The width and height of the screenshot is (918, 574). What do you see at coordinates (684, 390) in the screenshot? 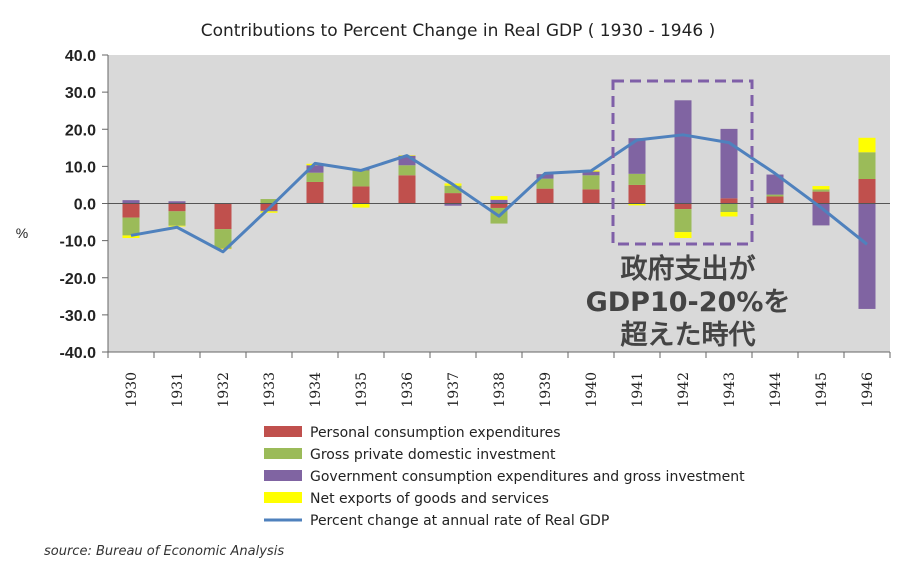
I see `x-tick-label: 1942` at bounding box center [684, 390].